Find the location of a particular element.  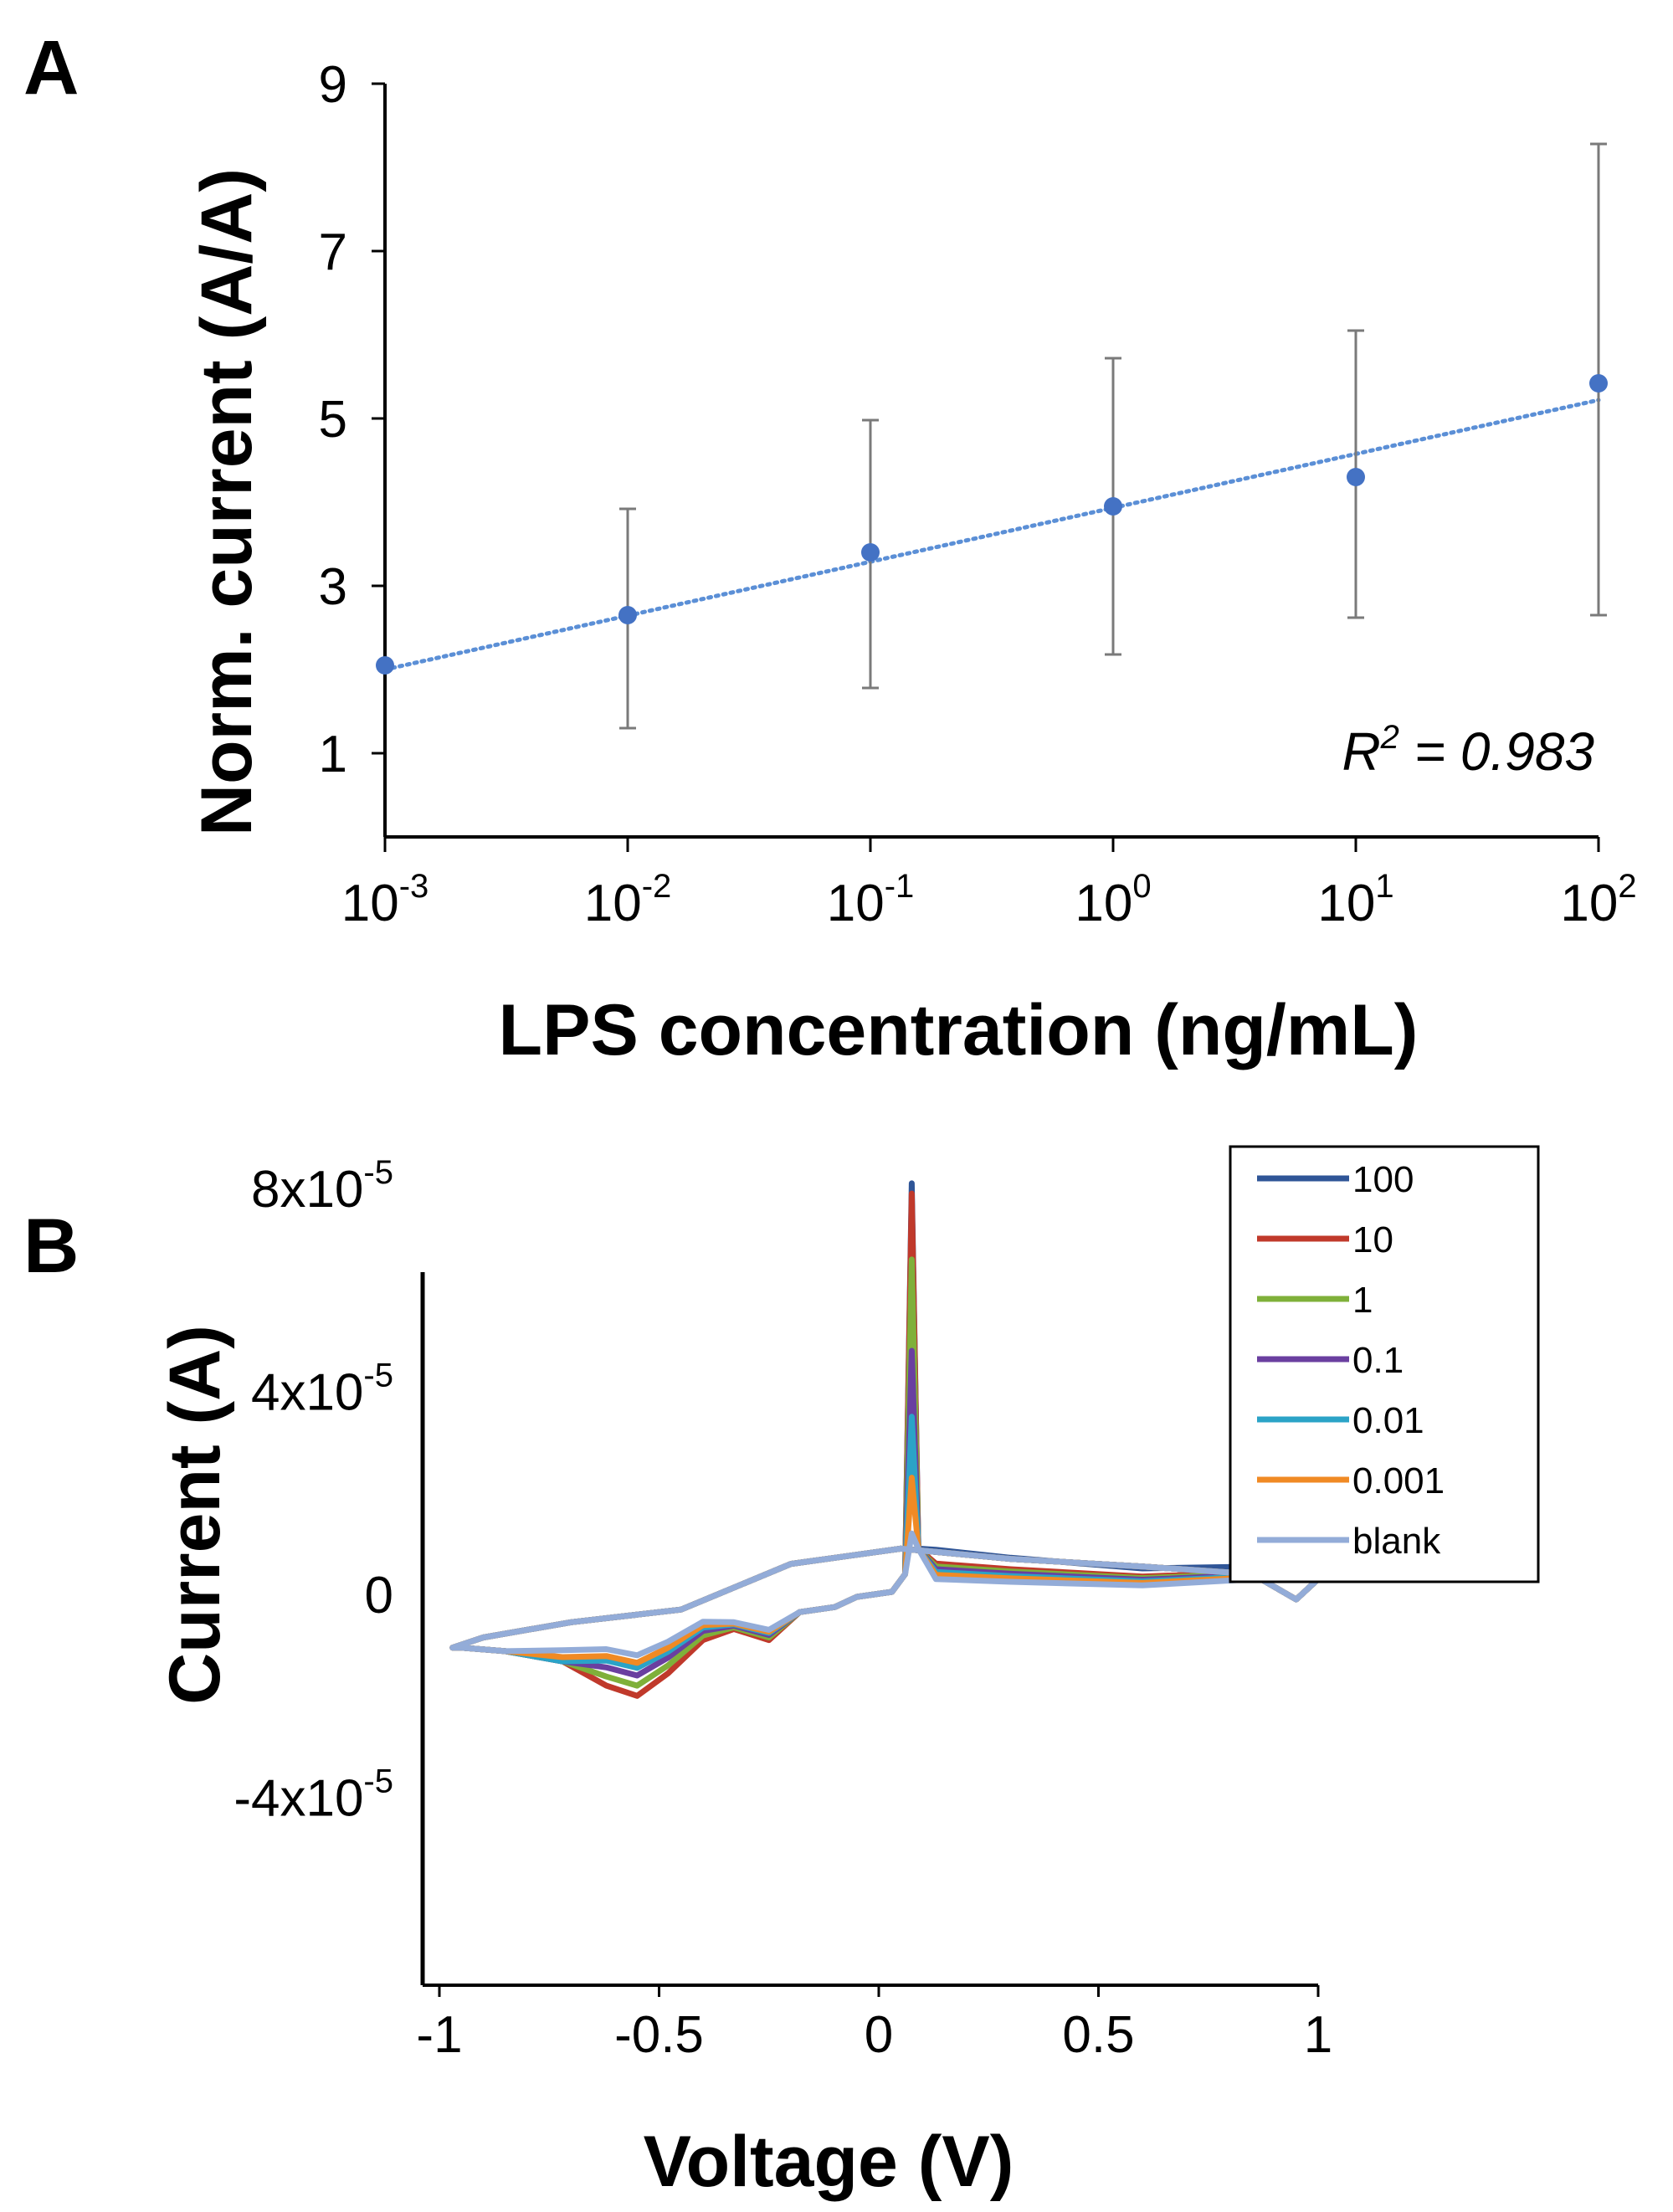

panel-b-series-blank is located at coordinates (885, 1594).